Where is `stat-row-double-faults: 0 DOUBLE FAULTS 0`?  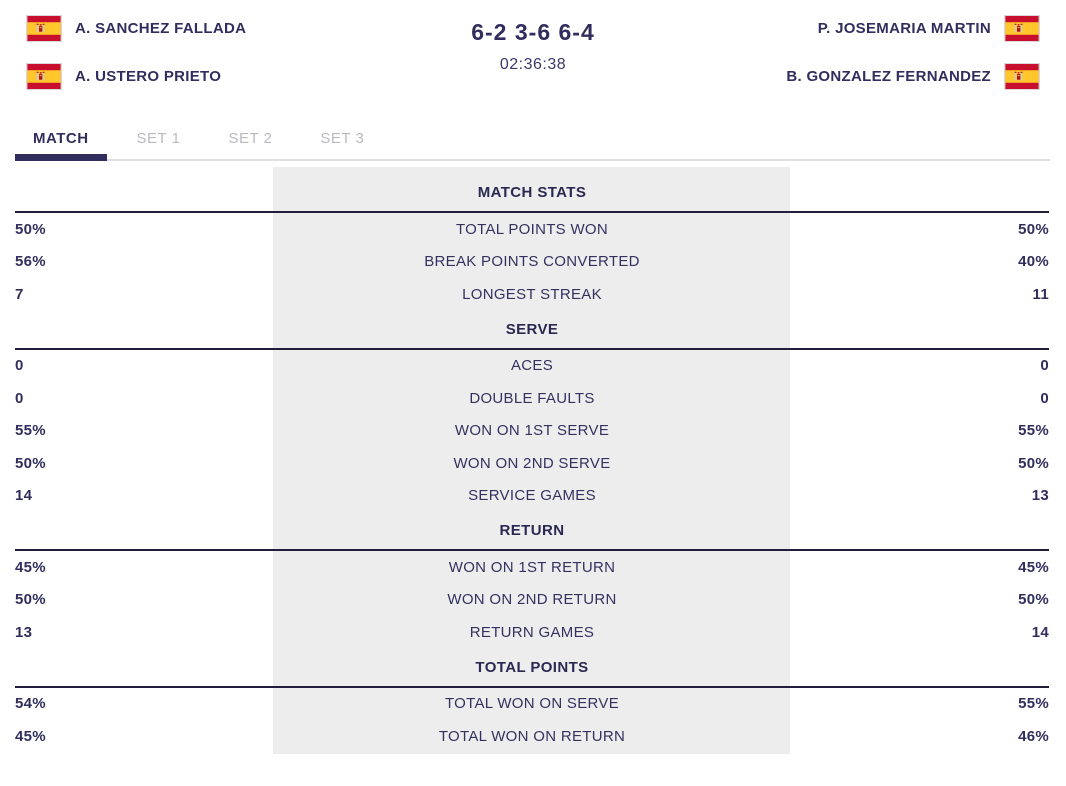
stat-row-double-faults: 0 DOUBLE FAULTS 0 is located at coordinates (532, 398).